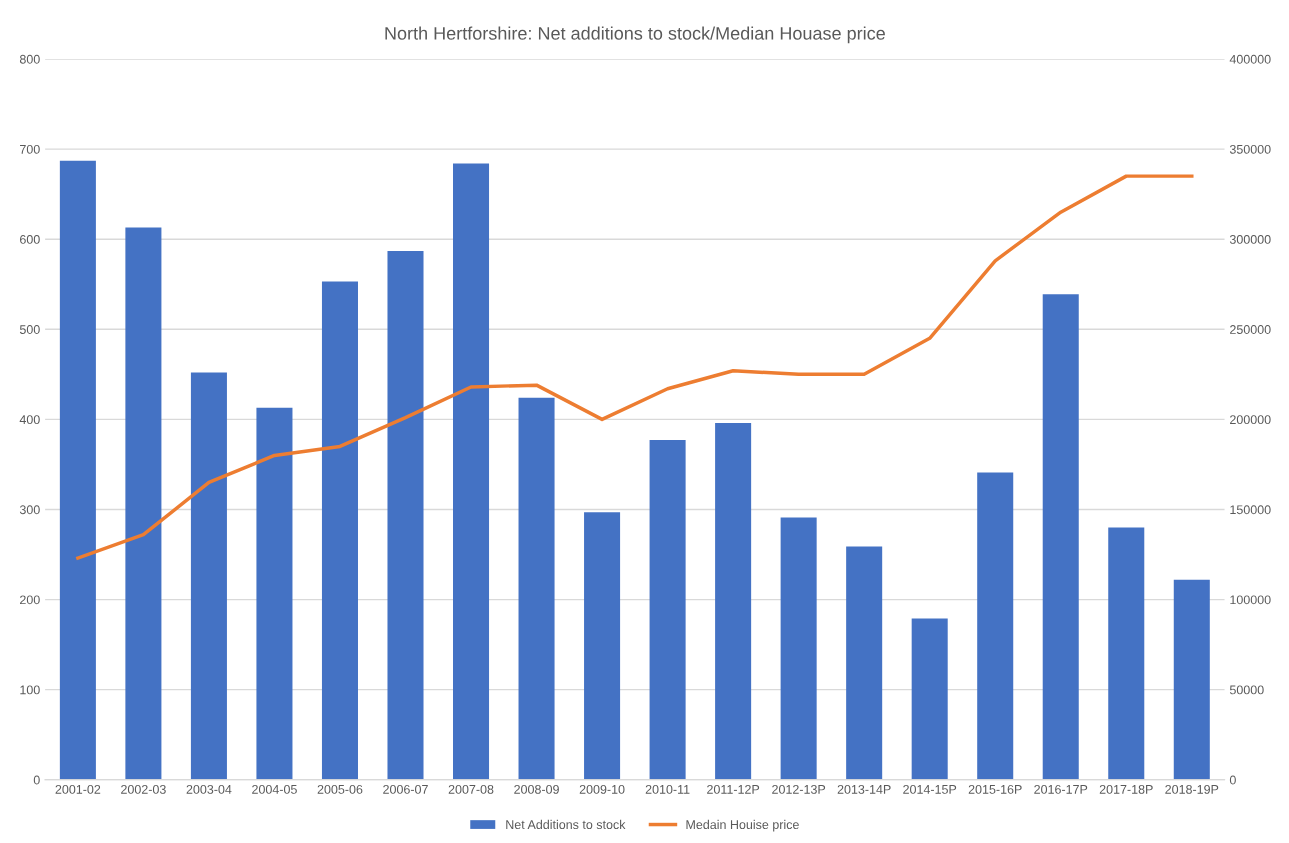 This screenshot has width=1289, height=843. What do you see at coordinates (995, 789) in the screenshot?
I see `x-tick-label: 2015-16P` at bounding box center [995, 789].